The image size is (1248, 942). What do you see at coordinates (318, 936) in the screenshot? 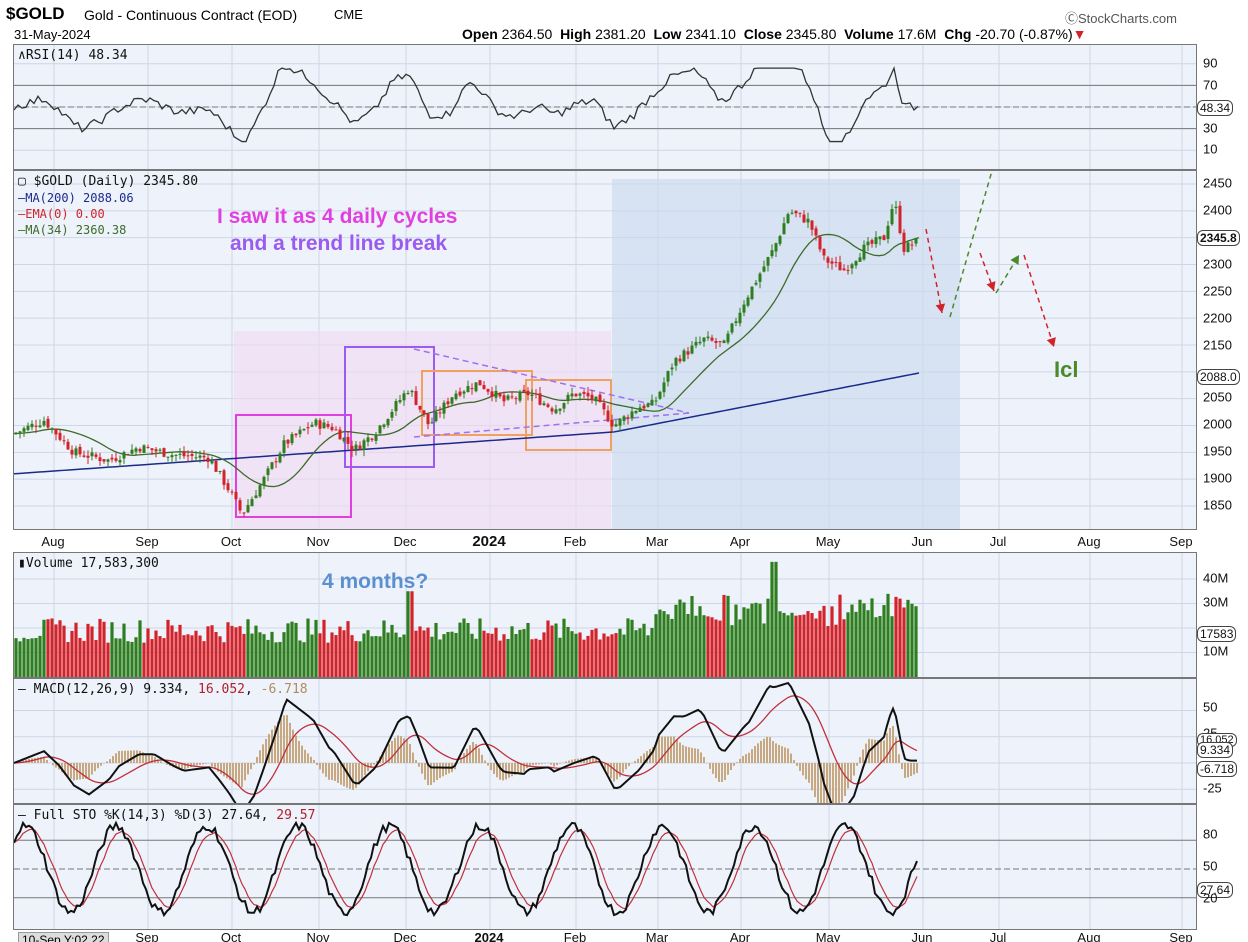
I see `footer-x-label: Nov` at bounding box center [318, 936].